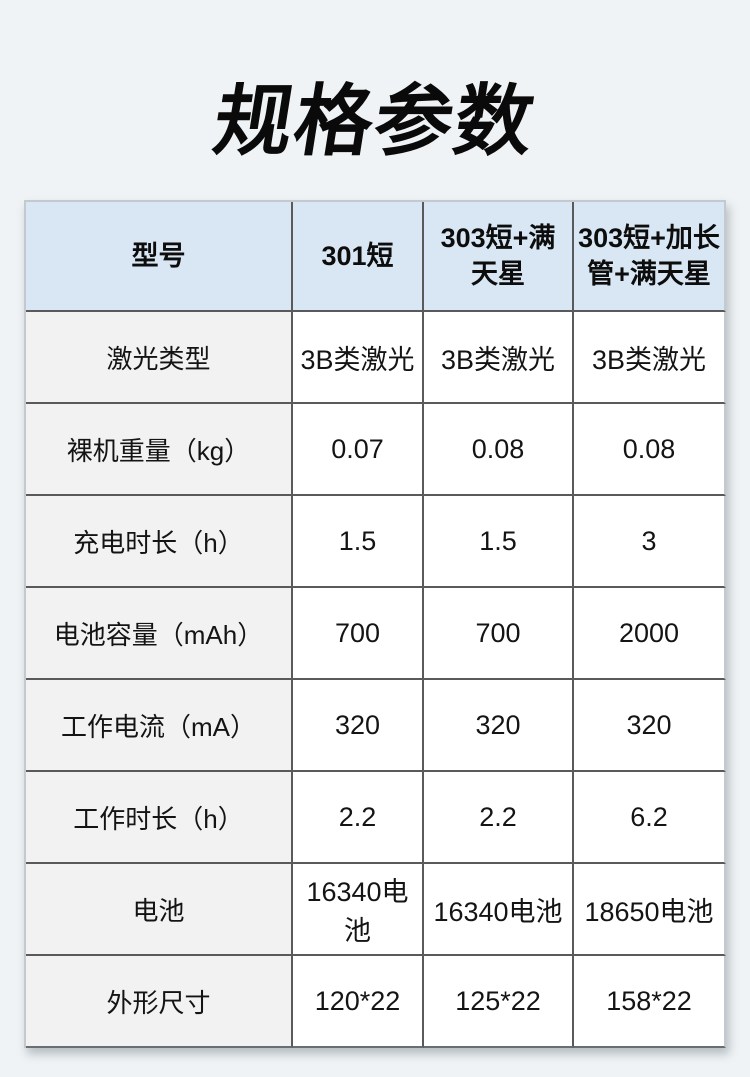 This screenshot has height=1077, width=750. Describe the element at coordinates (358, 257) in the screenshot. I see `header-col-301: 301短` at that location.